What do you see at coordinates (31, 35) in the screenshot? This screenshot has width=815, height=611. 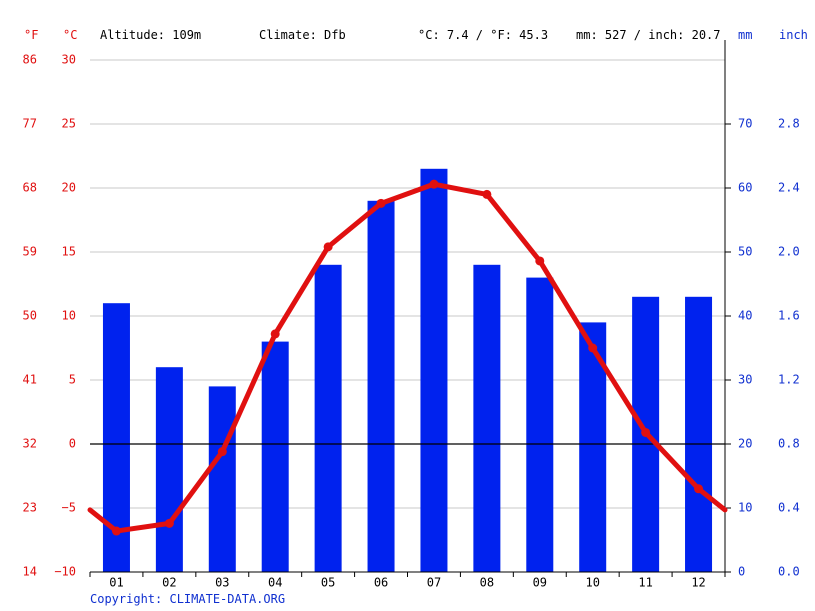 I see `fahrenheit-unit-label: °F` at bounding box center [31, 35].